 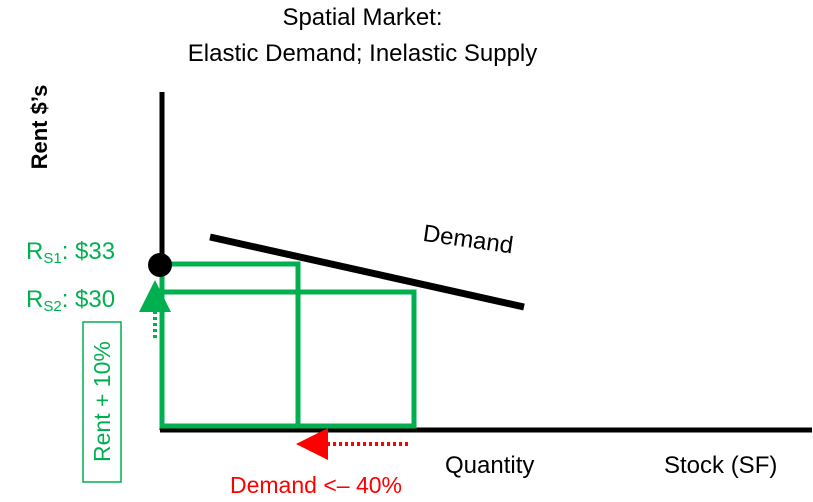 I want to click on rent-label-s2: RS2: $30, so click(x=71, y=300).